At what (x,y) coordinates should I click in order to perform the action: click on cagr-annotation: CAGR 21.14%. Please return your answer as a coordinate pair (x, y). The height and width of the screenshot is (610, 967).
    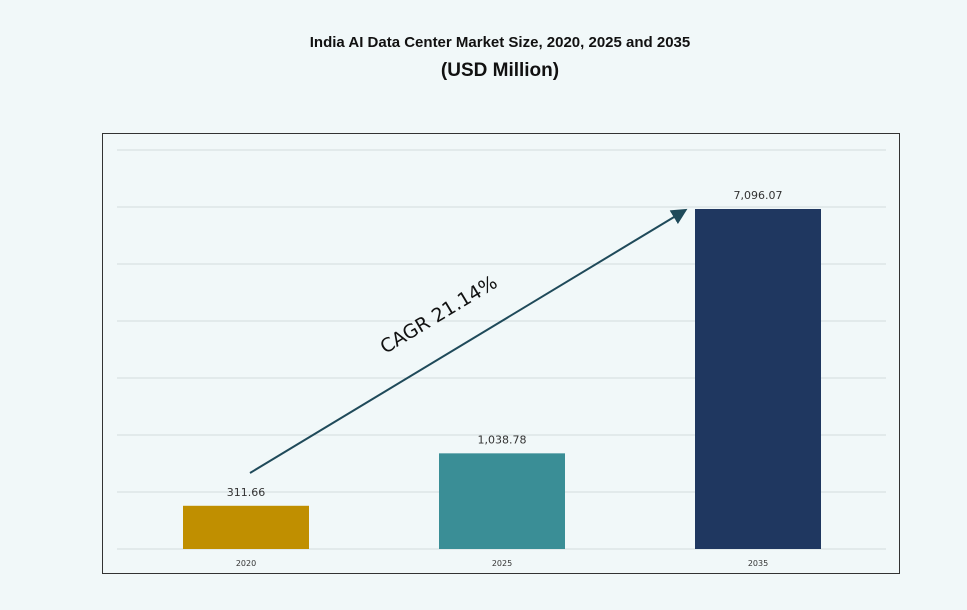
    Looking at the image, I should click on (439, 314).